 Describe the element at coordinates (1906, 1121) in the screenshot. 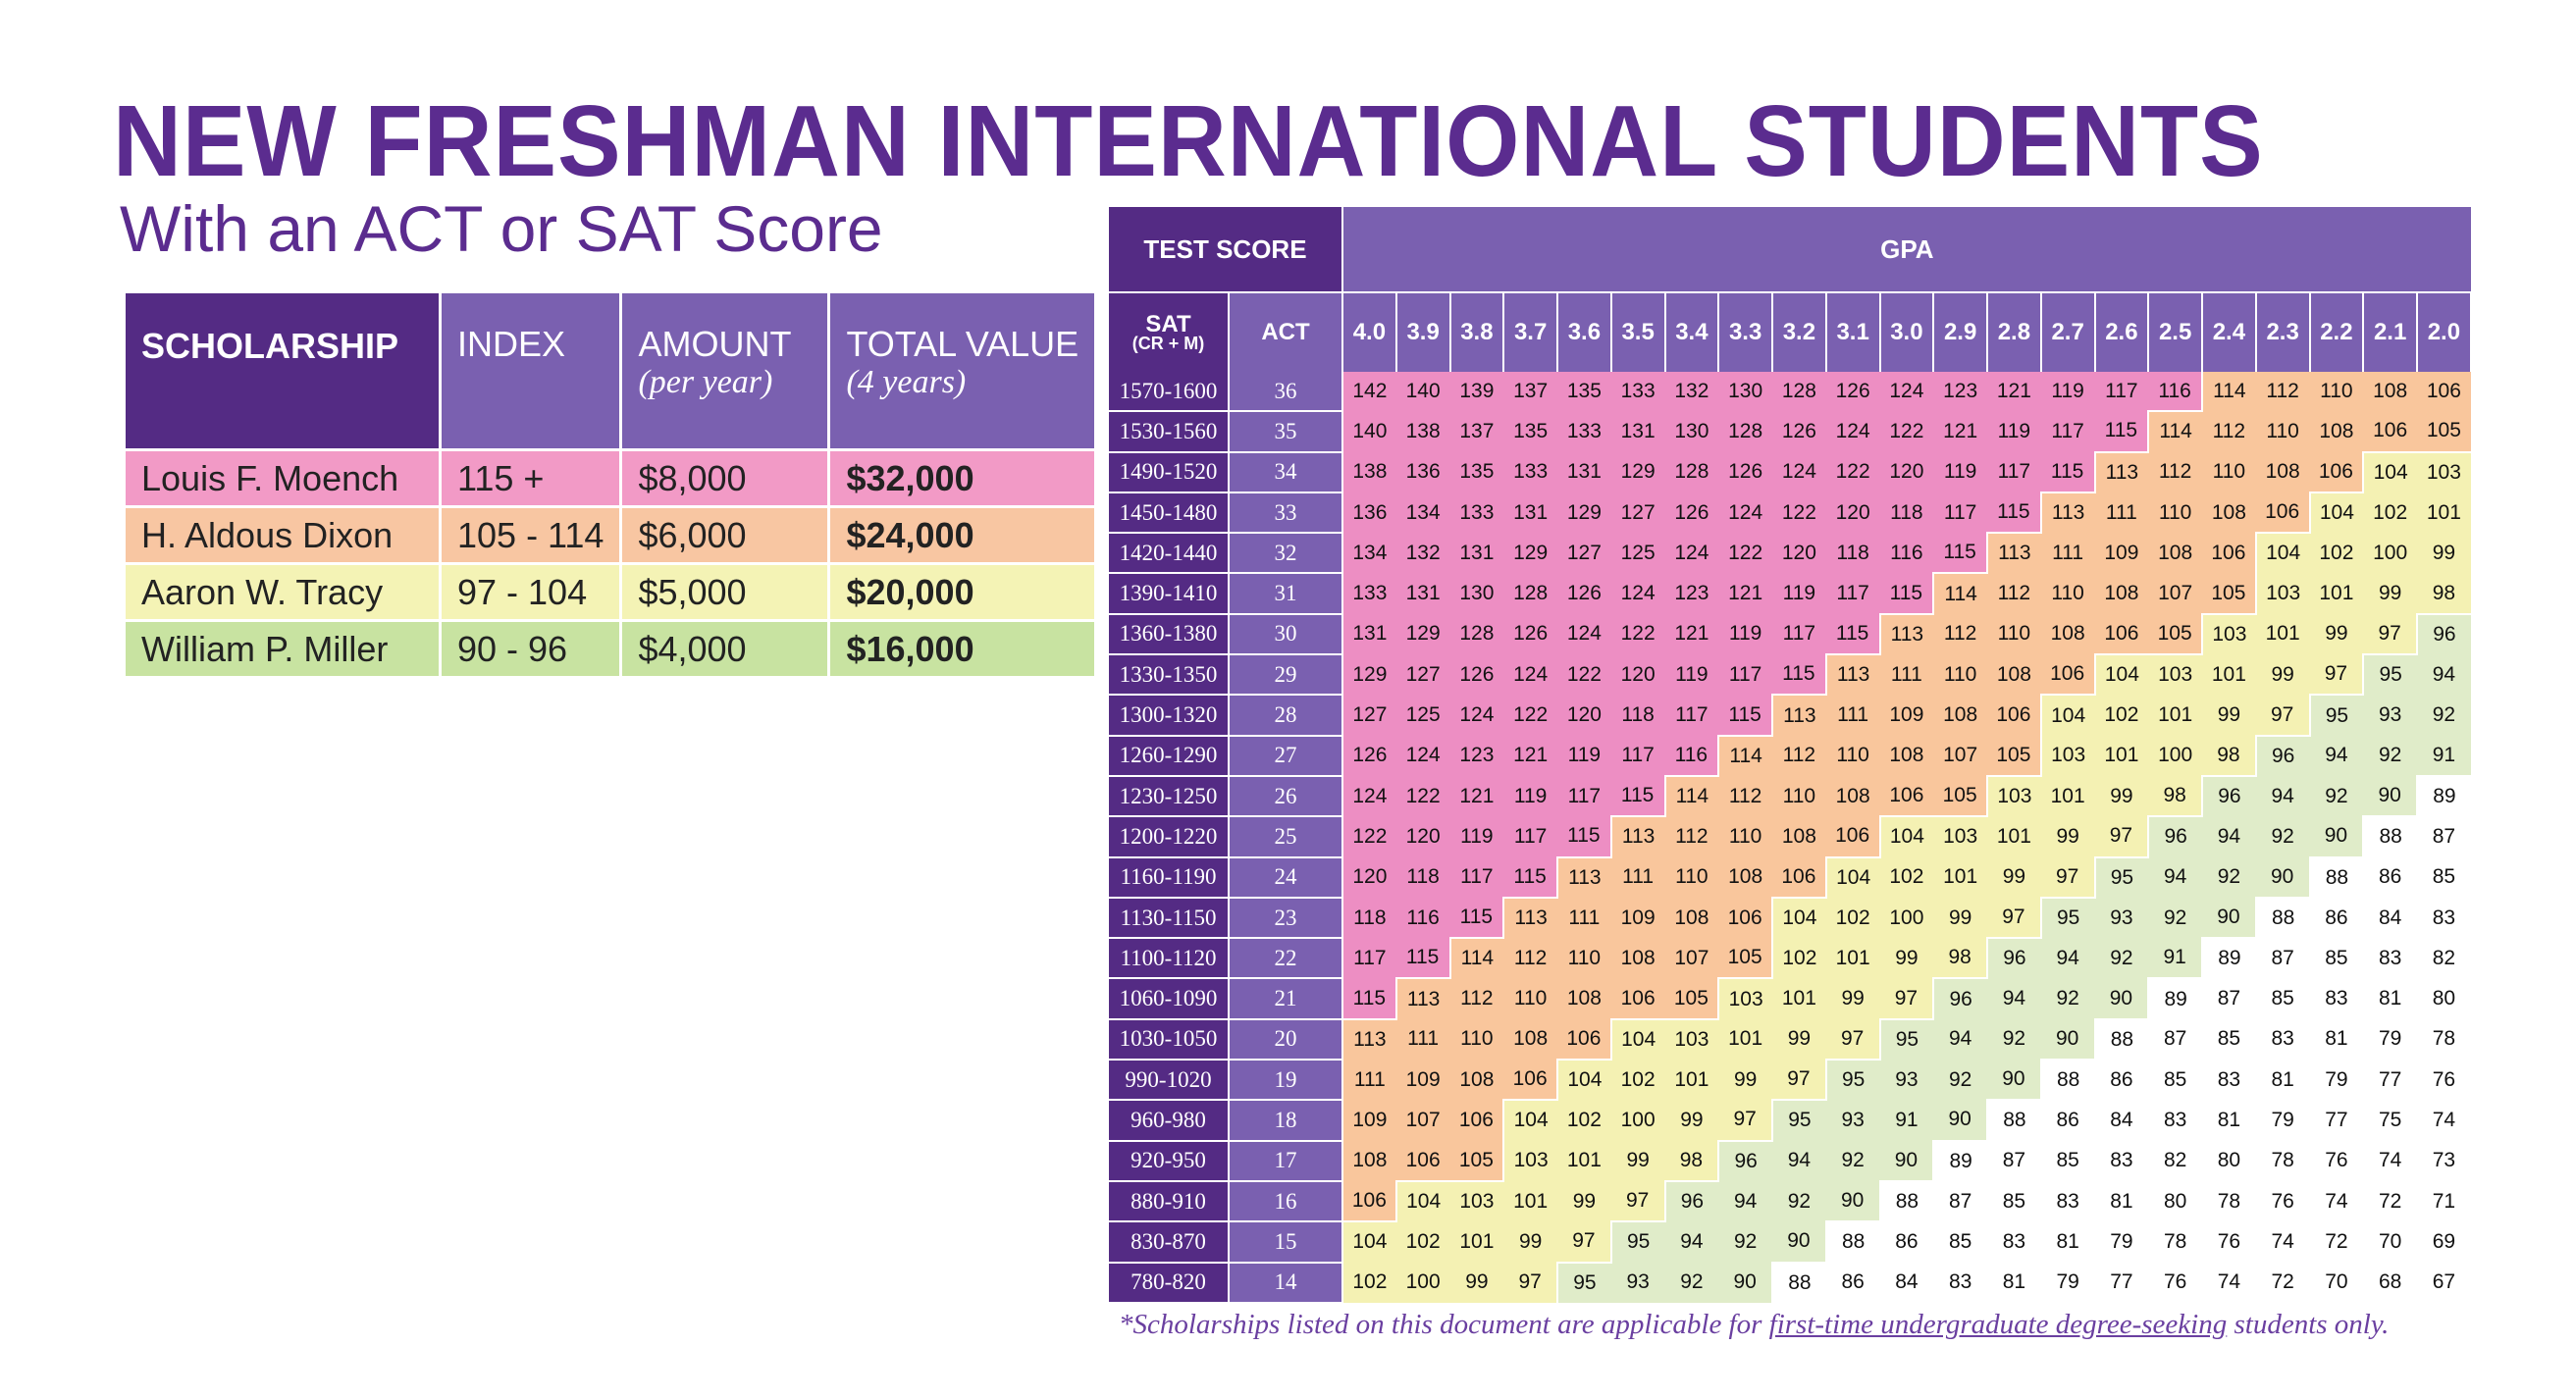

I see `index-value-cell: 91` at that location.